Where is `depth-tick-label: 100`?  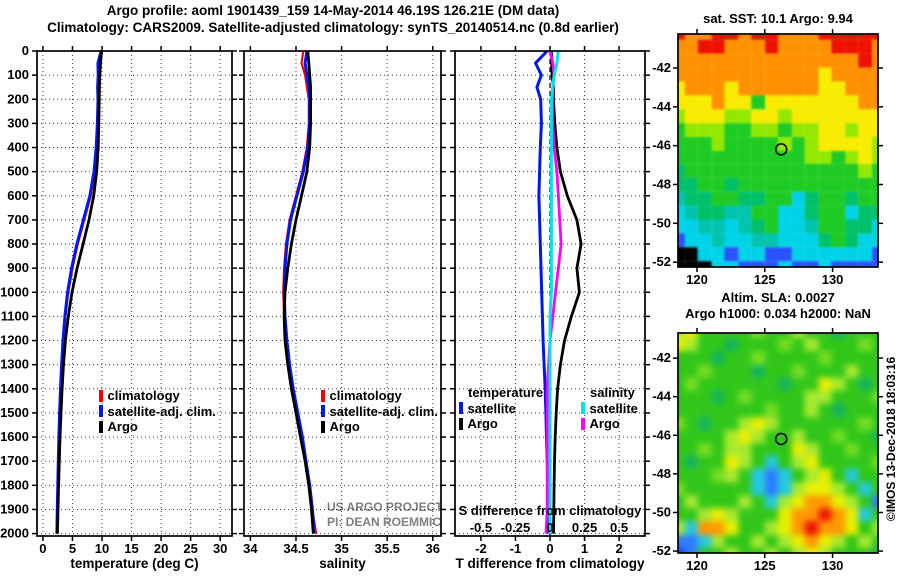 depth-tick-label: 100 is located at coordinates (18, 74).